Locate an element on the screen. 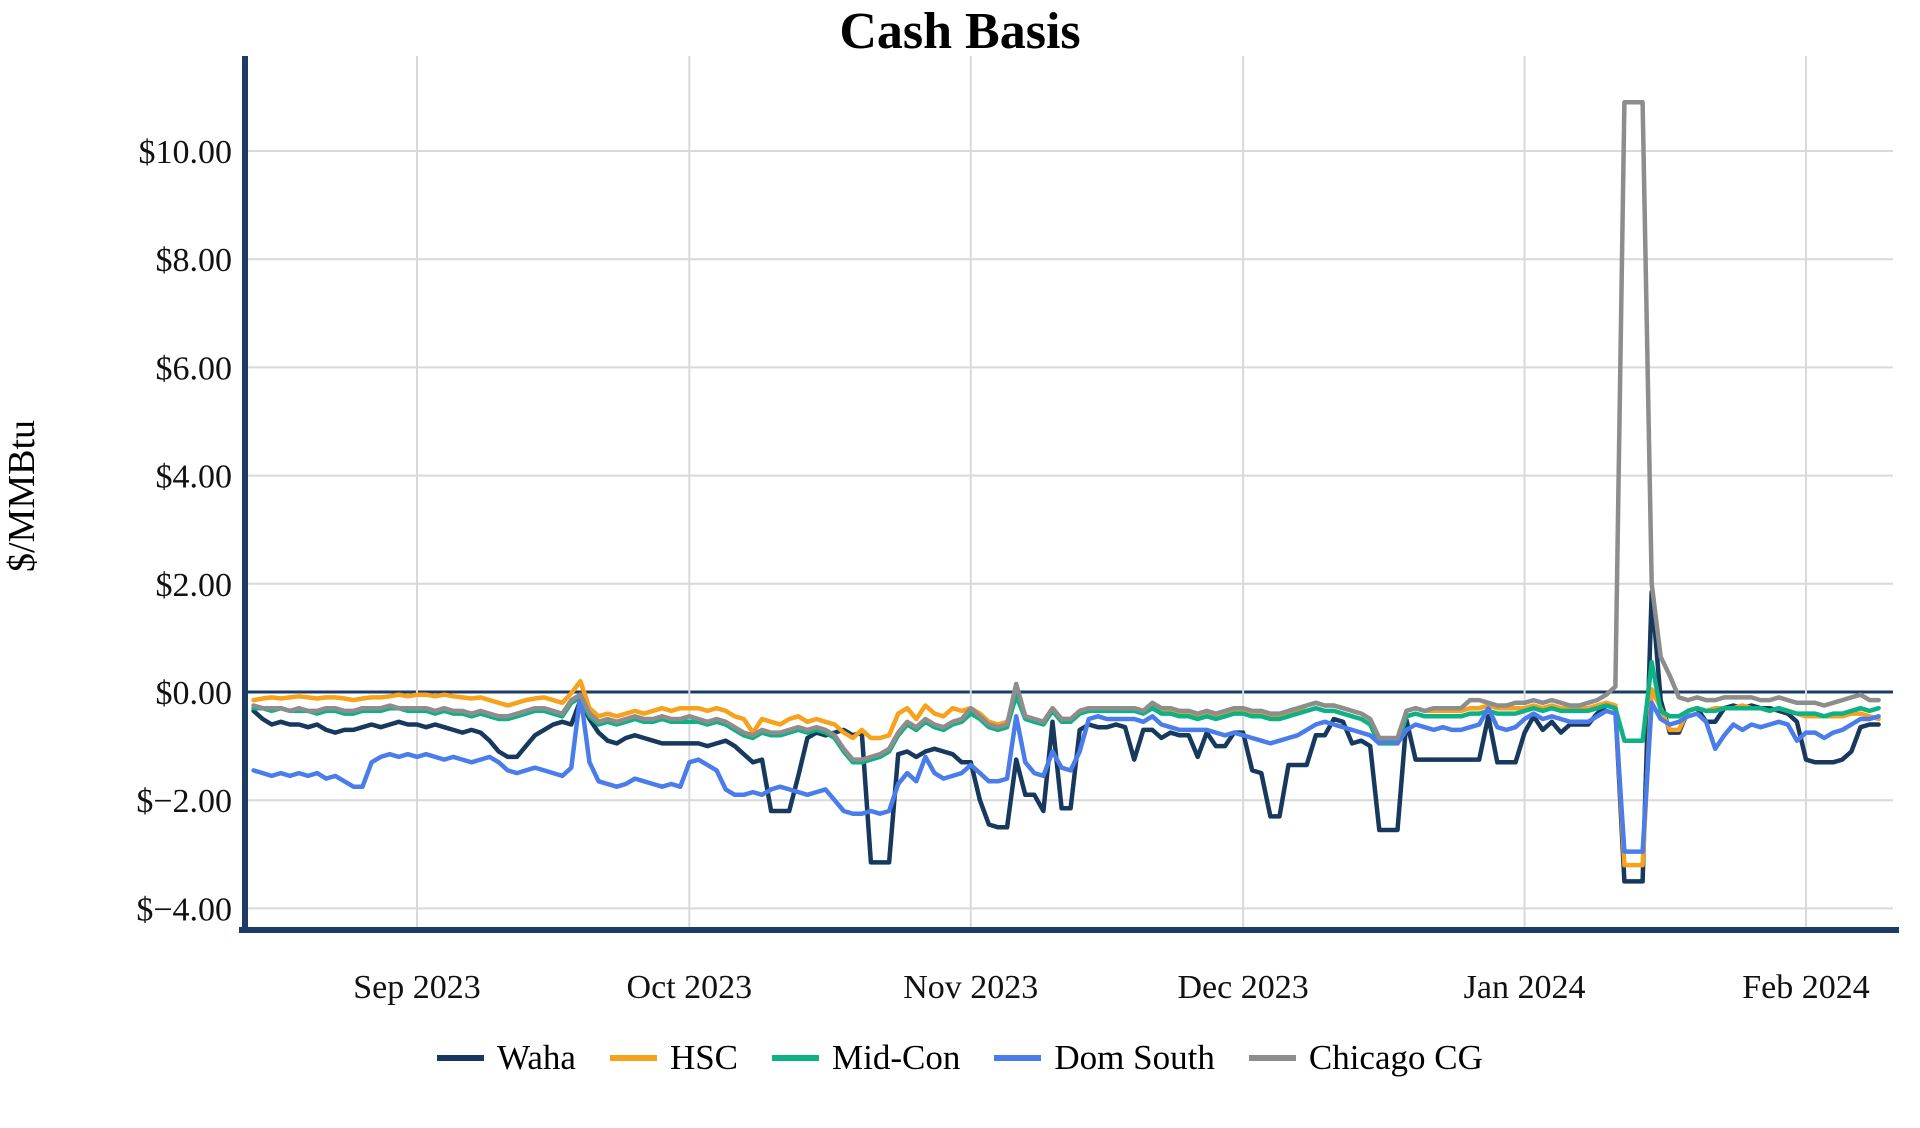 The image size is (1920, 1128). y-tick-label: $−4.00 is located at coordinates (184, 909).